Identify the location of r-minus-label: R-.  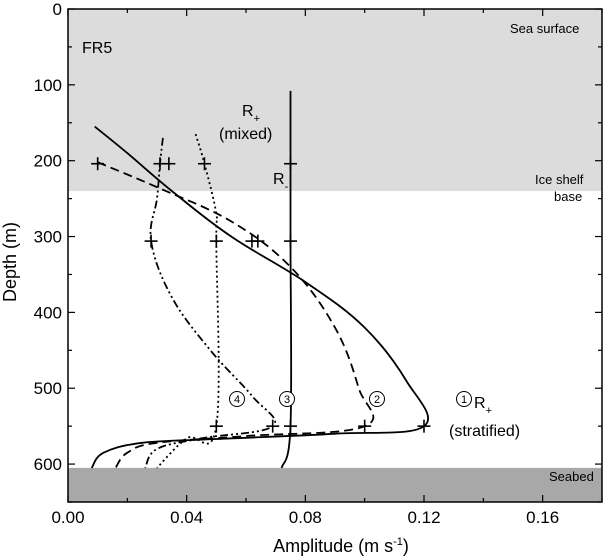
(281, 182).